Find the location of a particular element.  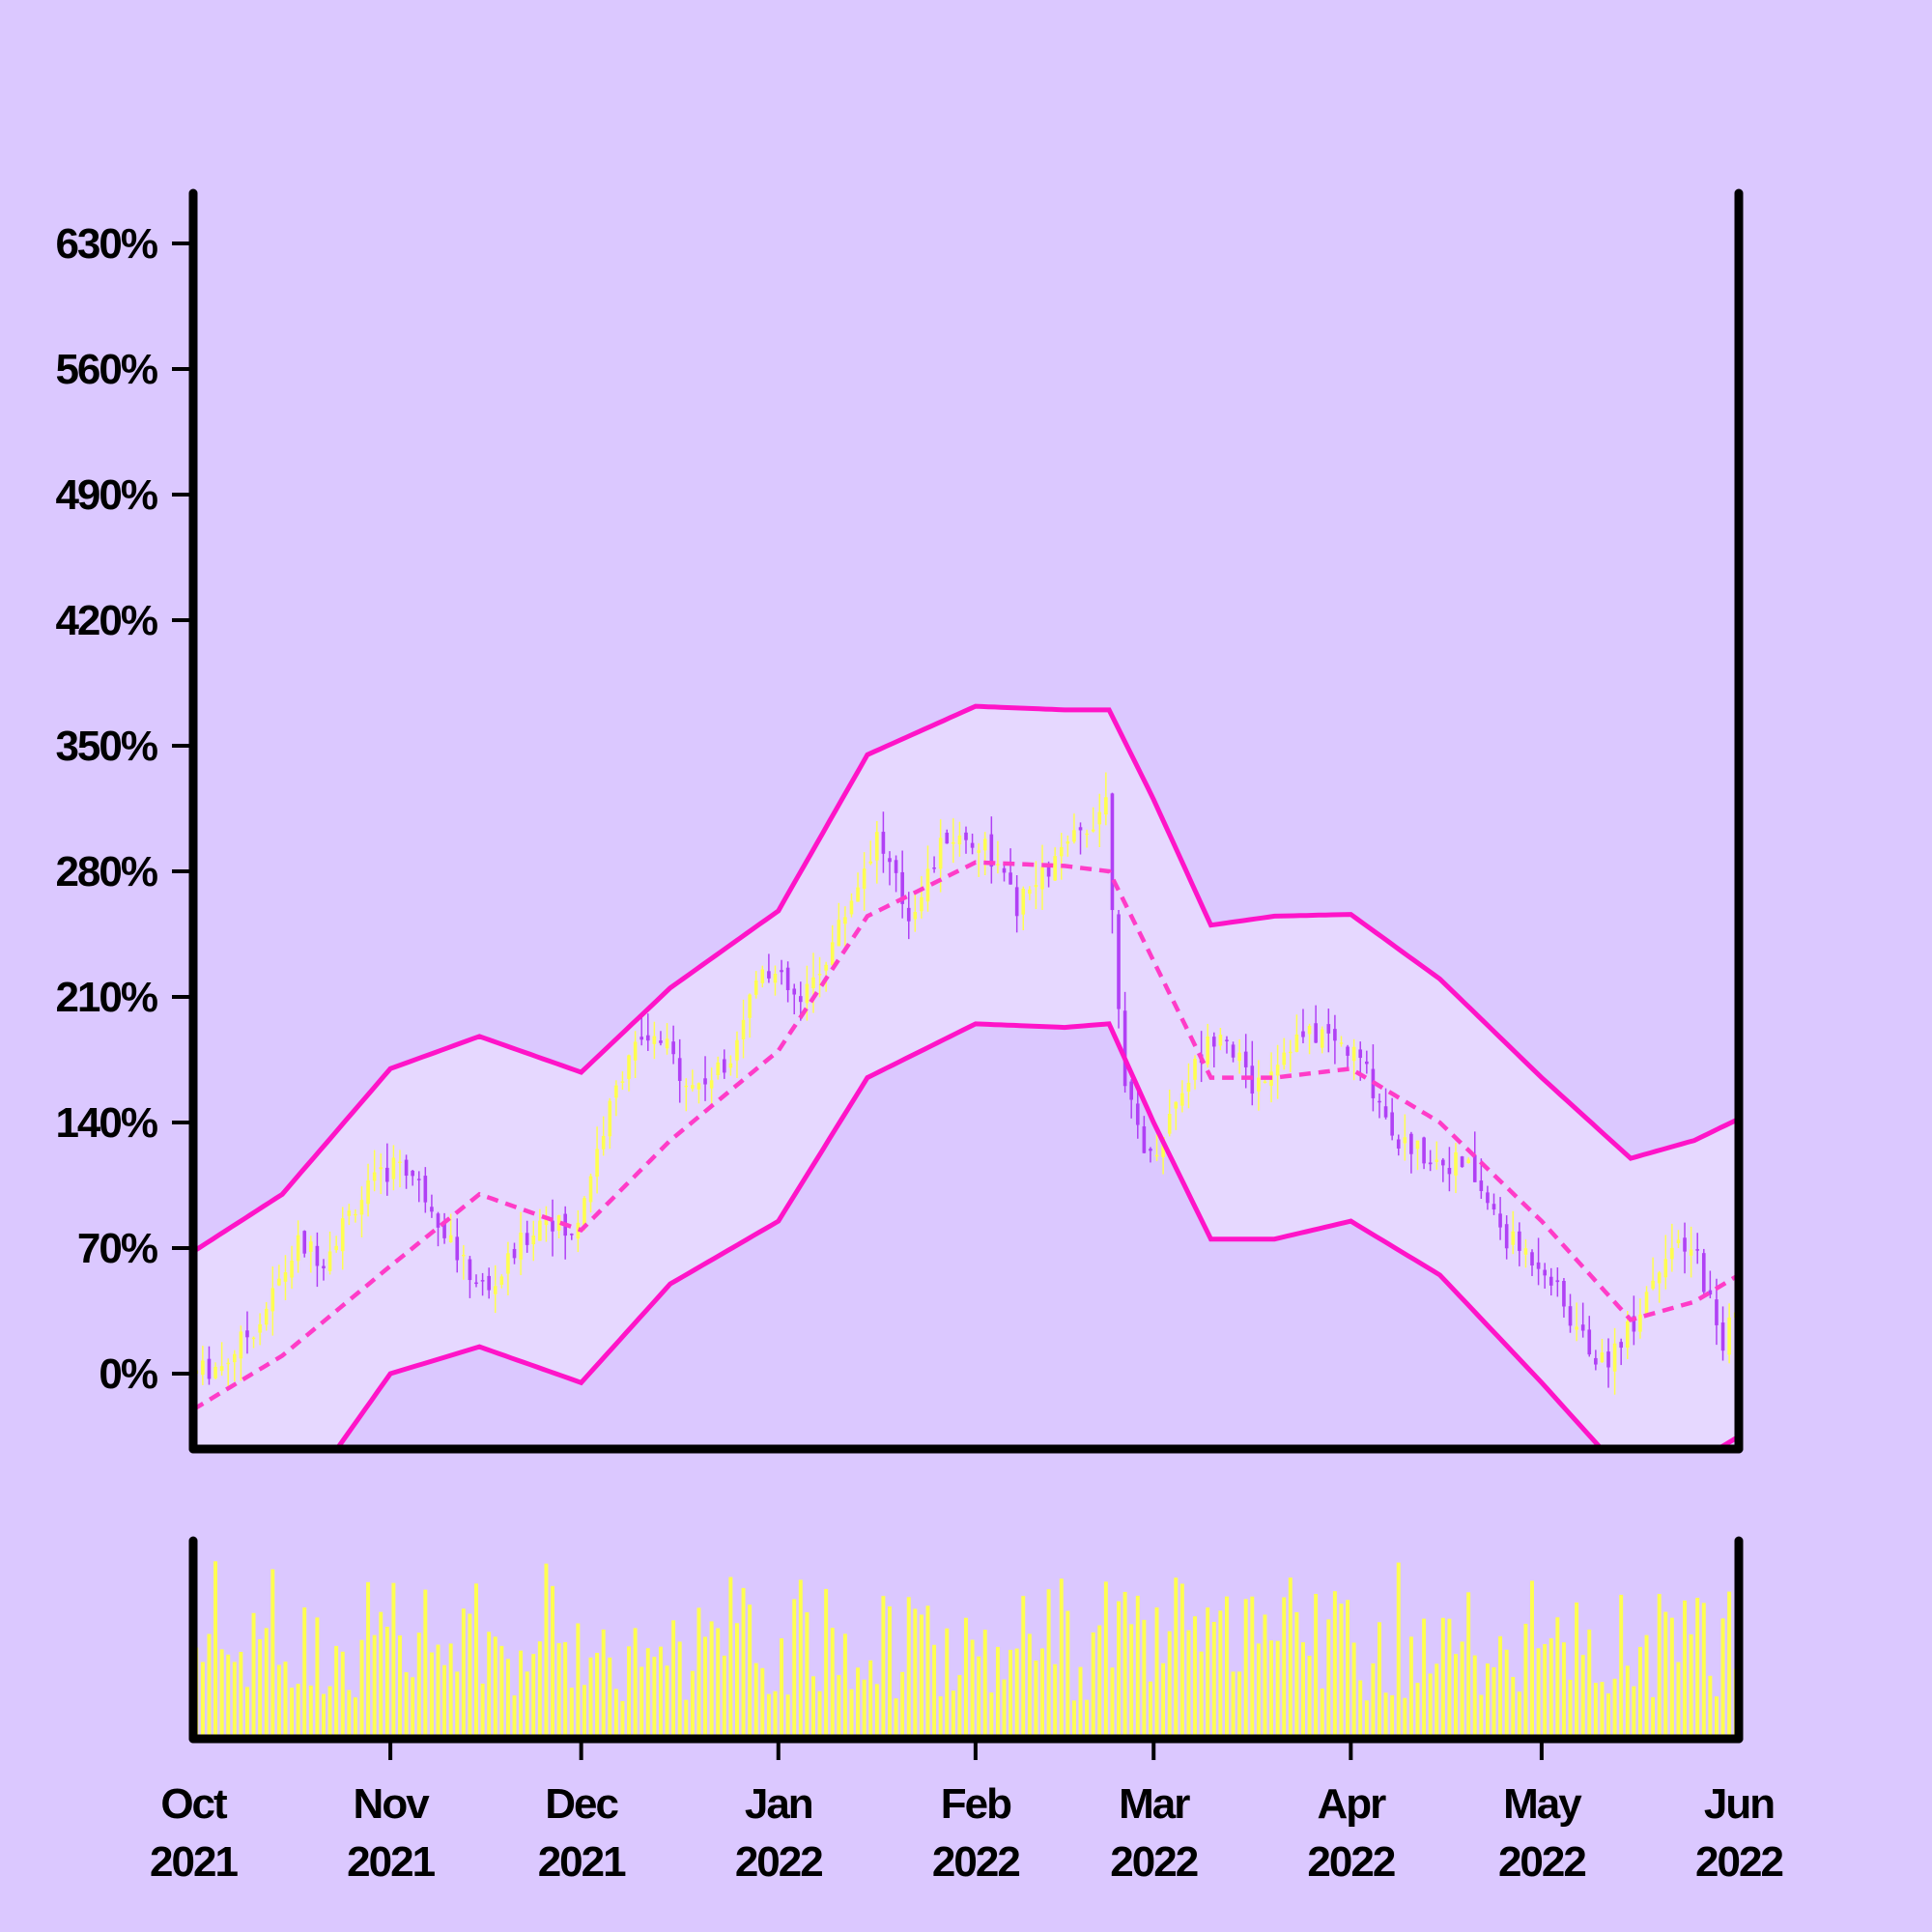

y-tick-label: 630% is located at coordinates (105, 244).